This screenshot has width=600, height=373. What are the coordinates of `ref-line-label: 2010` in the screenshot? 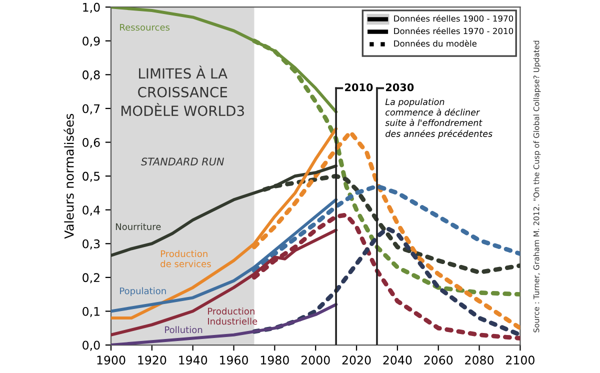 It's located at (359, 87).